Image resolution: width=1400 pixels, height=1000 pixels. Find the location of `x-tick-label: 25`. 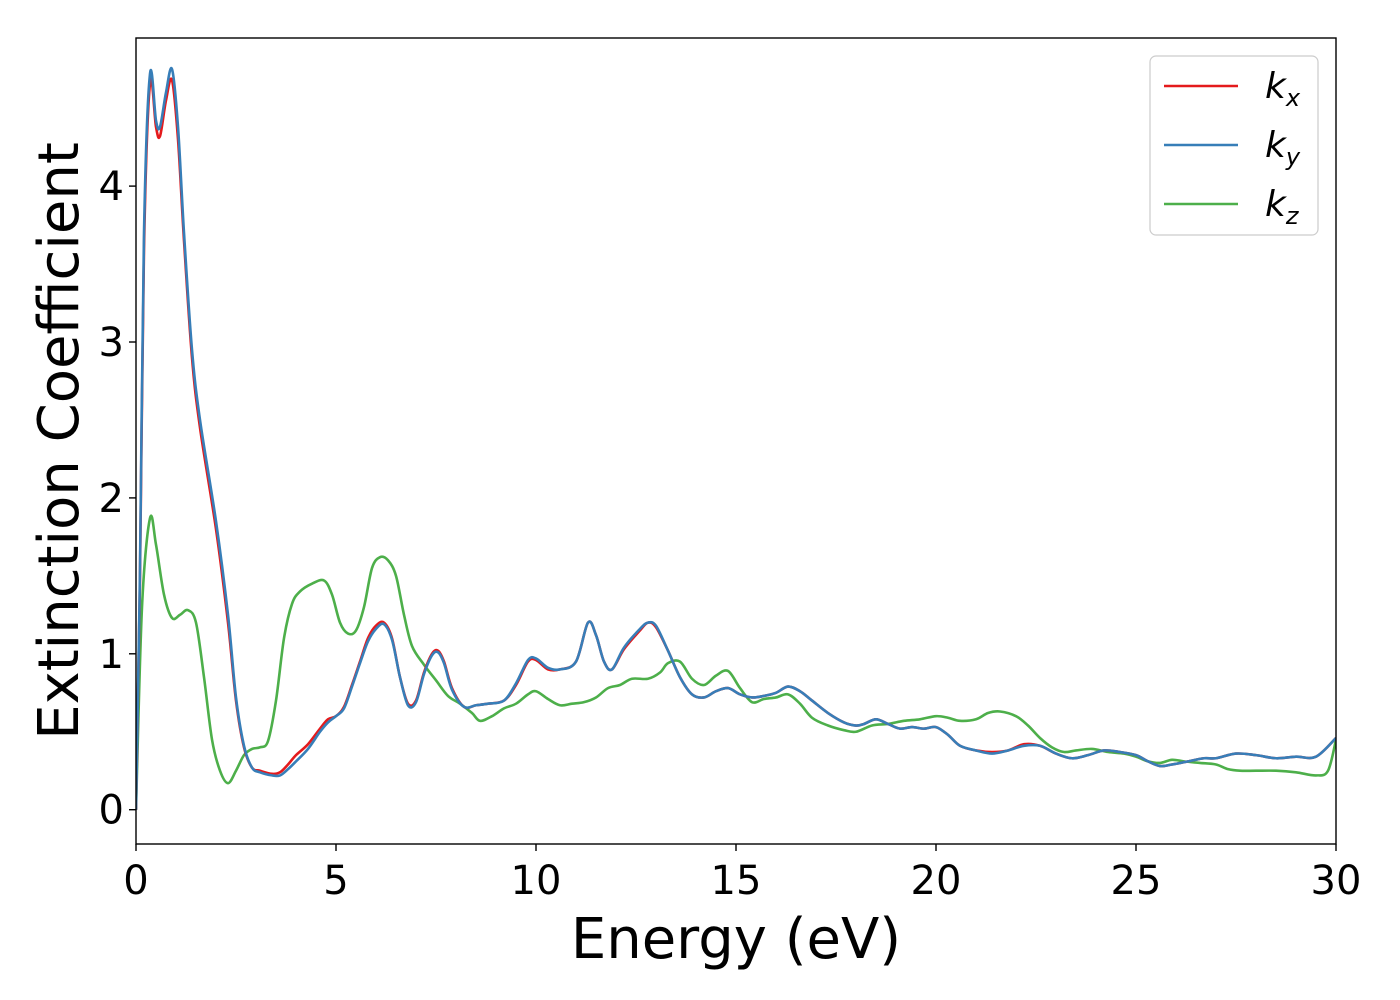

x-tick-label: 25 is located at coordinates (1136, 881).